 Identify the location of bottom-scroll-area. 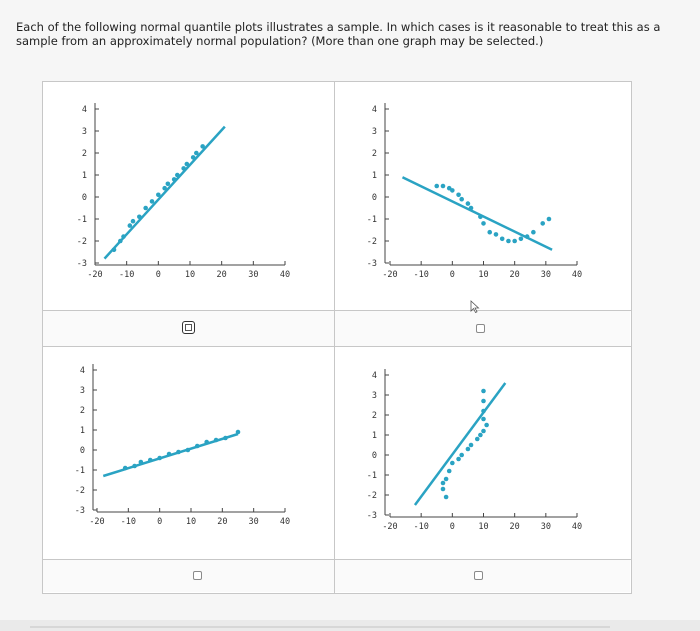
(350, 625).